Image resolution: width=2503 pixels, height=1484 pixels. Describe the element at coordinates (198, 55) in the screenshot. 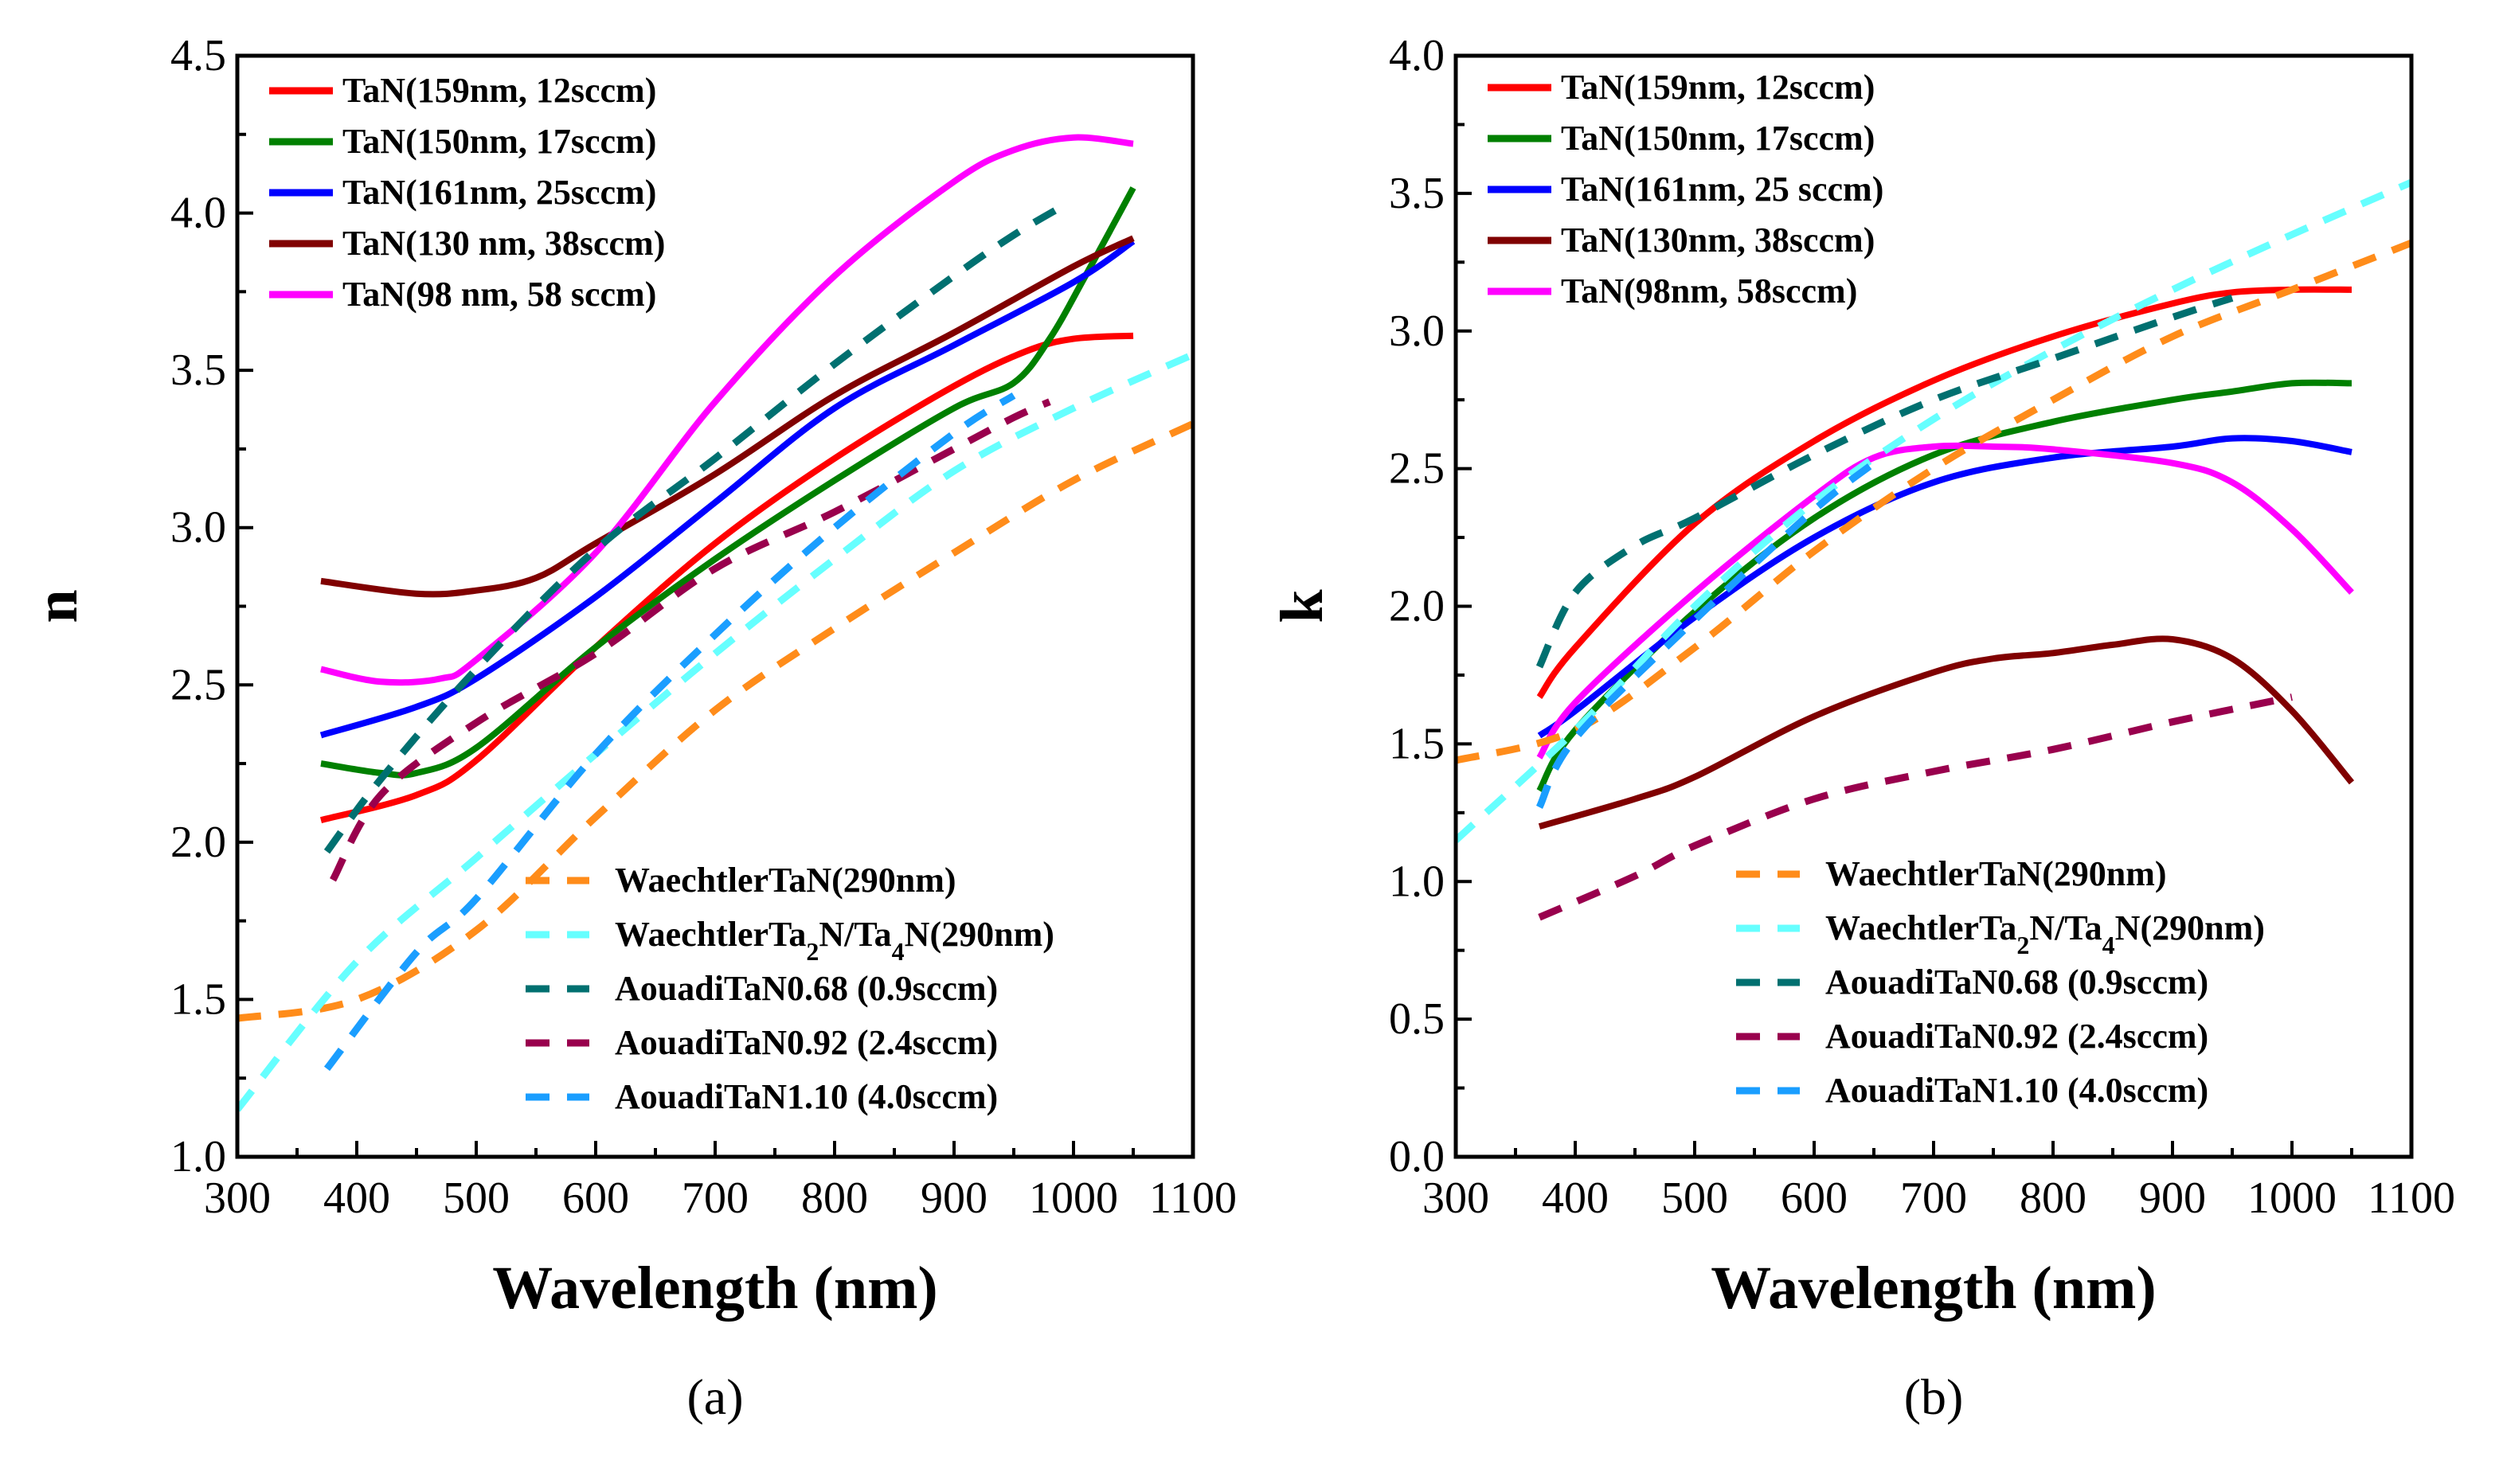

I see `y-tick-label: 4.5` at that location.